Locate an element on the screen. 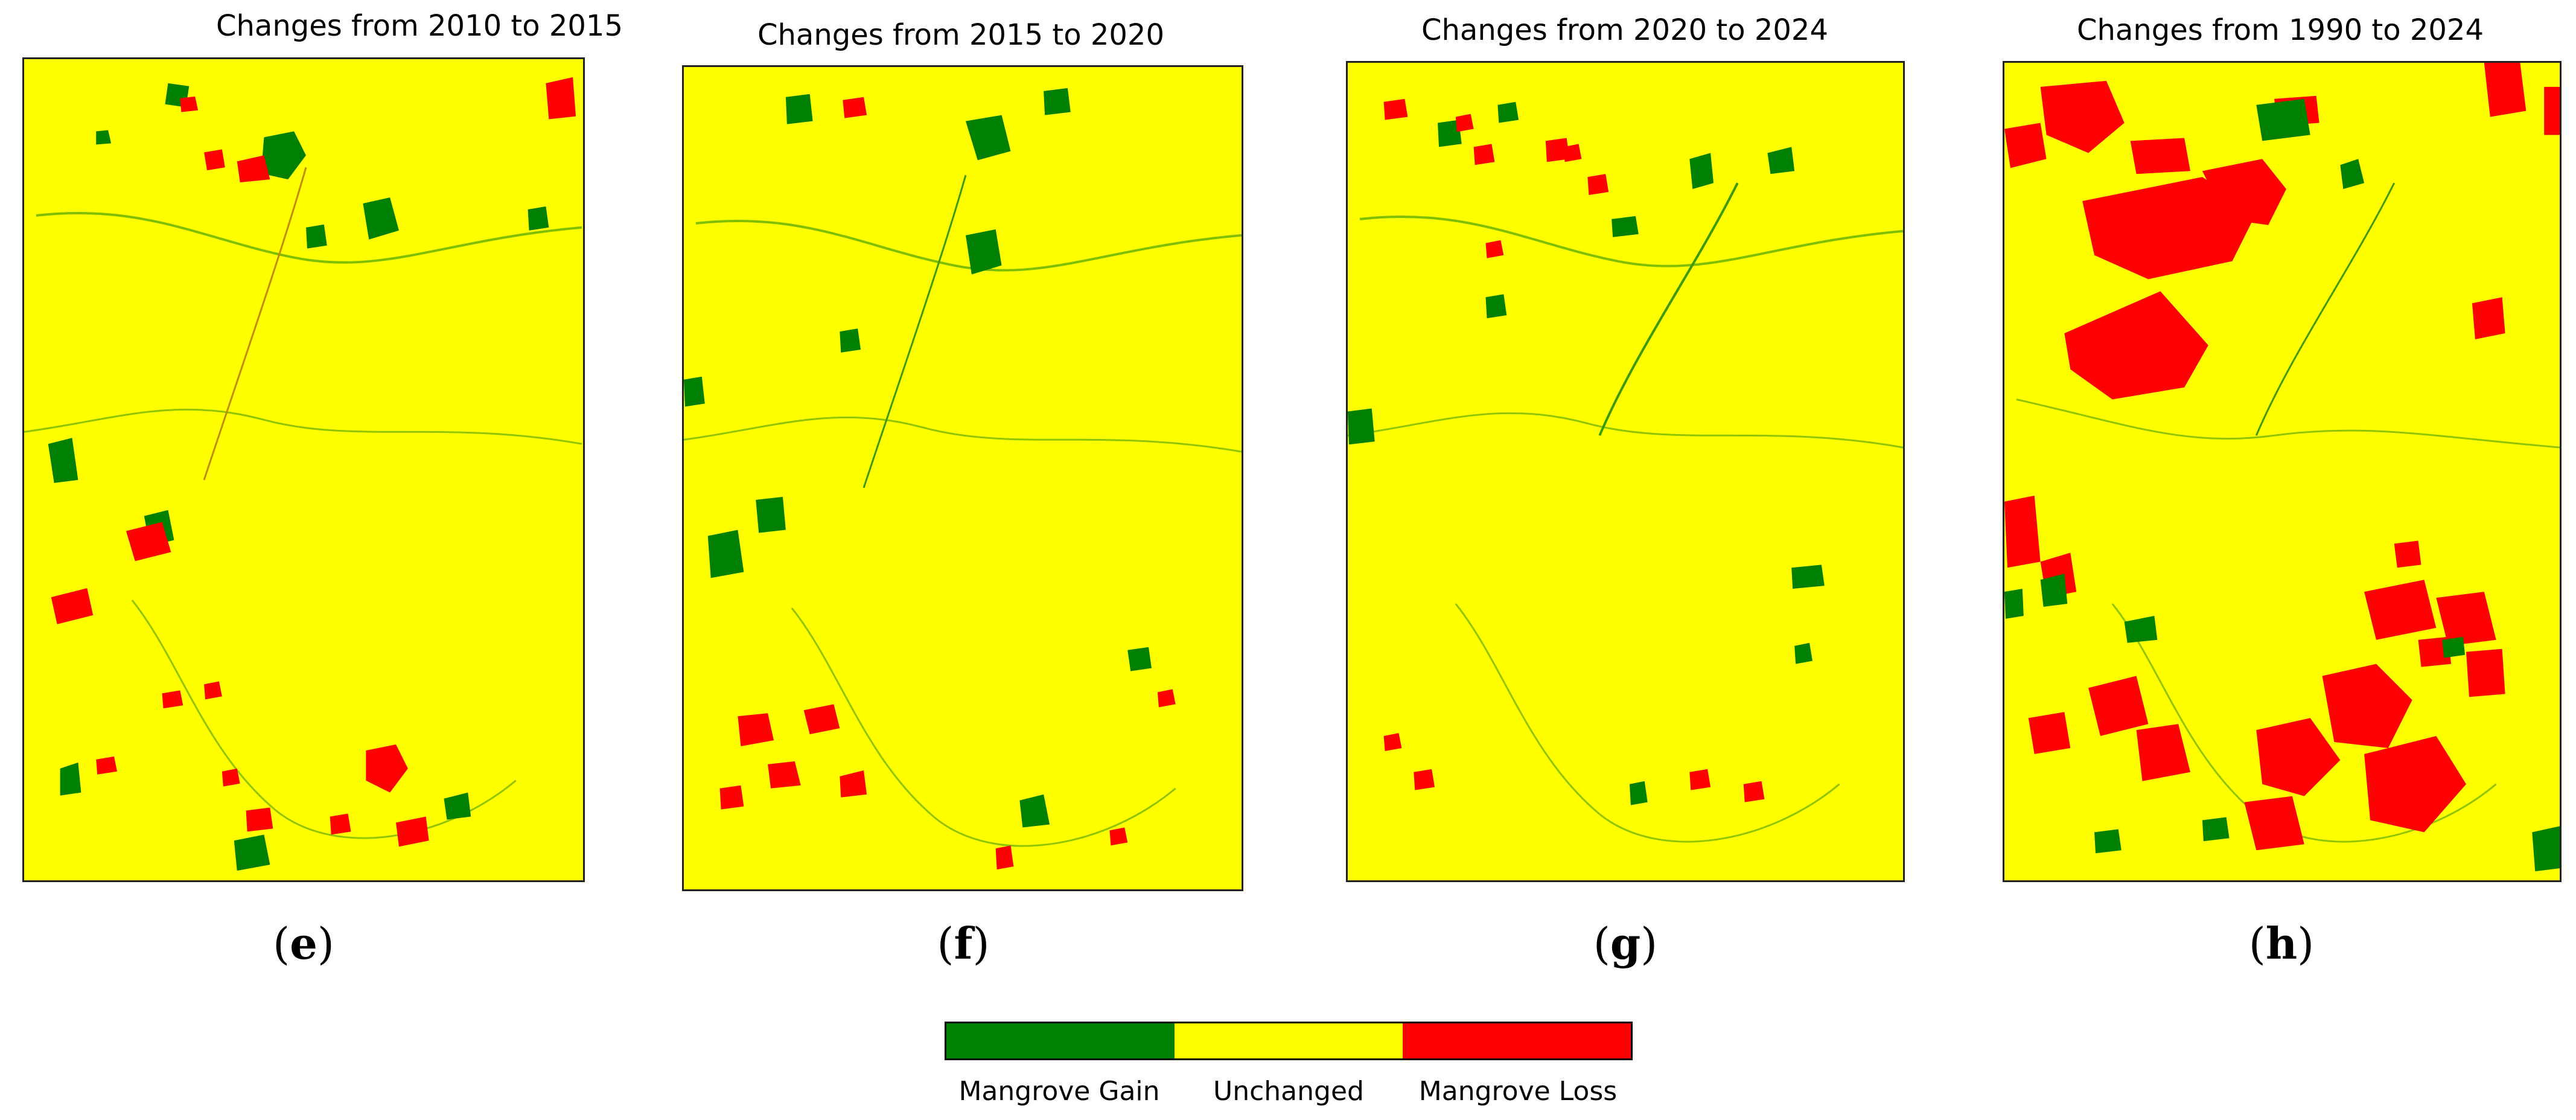 The width and height of the screenshot is (2576, 1120). legend-swatch-loss is located at coordinates (1517, 1040).